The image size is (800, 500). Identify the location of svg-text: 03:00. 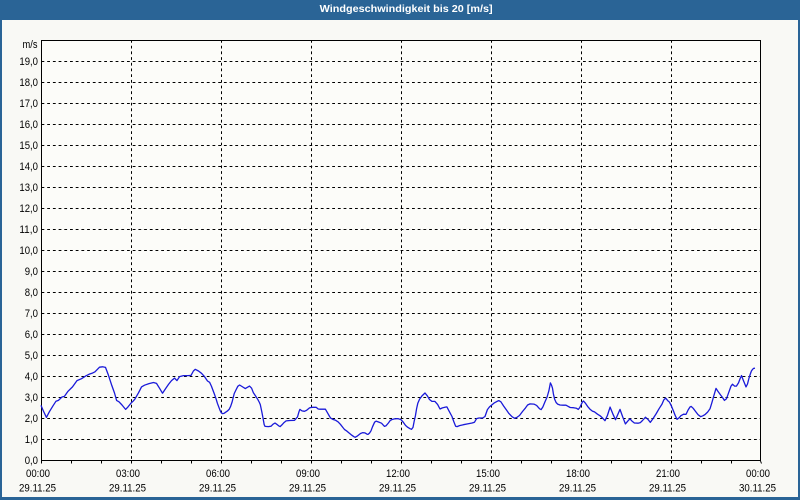
(128, 474).